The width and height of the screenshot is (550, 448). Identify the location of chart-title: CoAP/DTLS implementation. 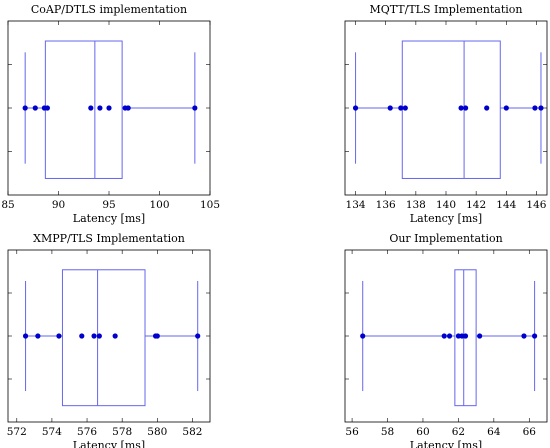
(109, 9).